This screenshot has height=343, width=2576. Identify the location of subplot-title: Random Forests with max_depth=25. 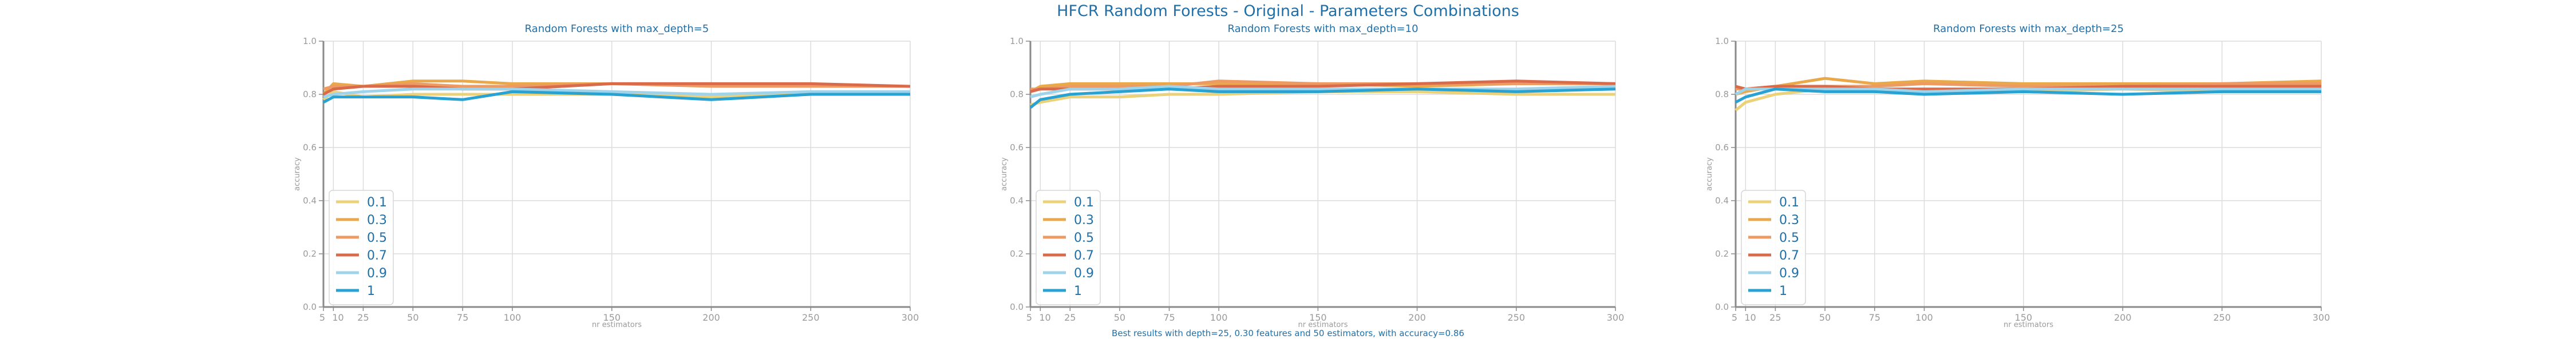
(2028, 29).